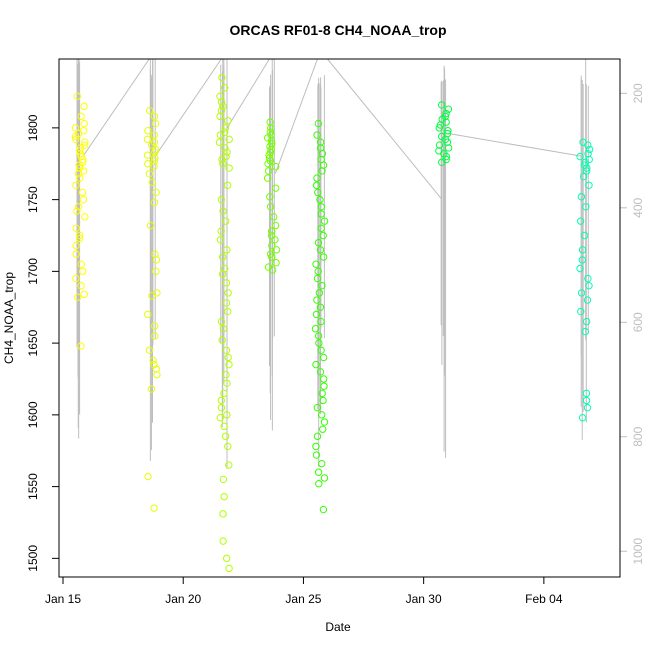 This screenshot has width=650, height=650. What do you see at coordinates (638, 93) in the screenshot?
I see `y2-tick-label: 200` at bounding box center [638, 93].